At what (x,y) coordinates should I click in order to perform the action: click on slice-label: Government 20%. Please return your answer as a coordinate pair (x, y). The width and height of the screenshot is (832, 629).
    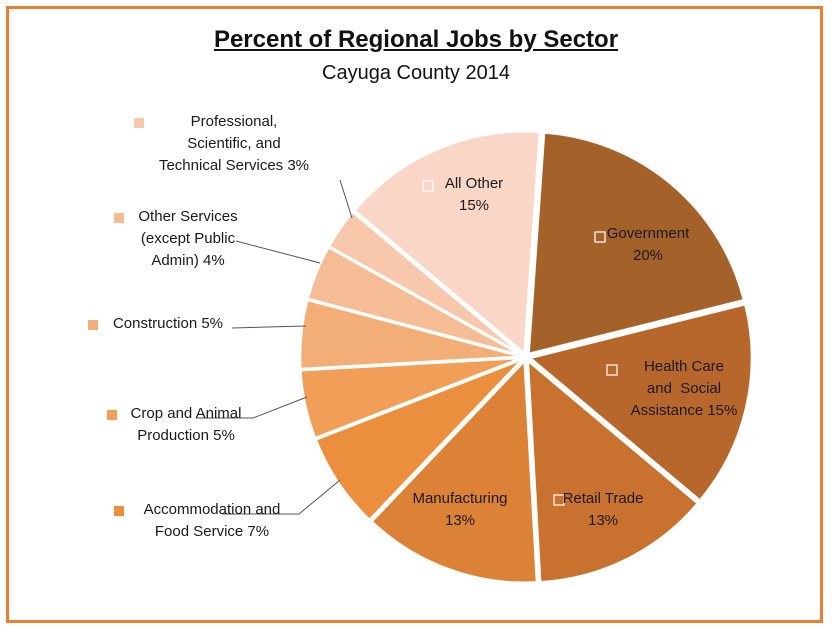
    Looking at the image, I should click on (648, 244).